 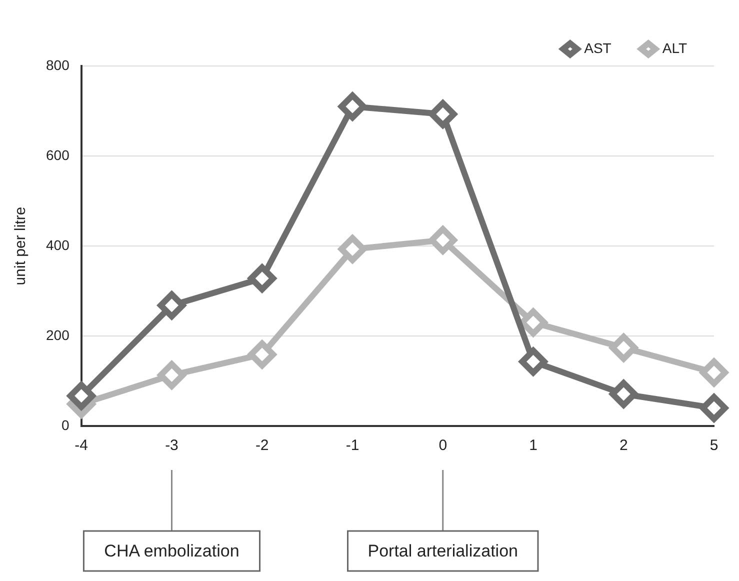 I want to click on legend-label: AST, so click(x=598, y=48).